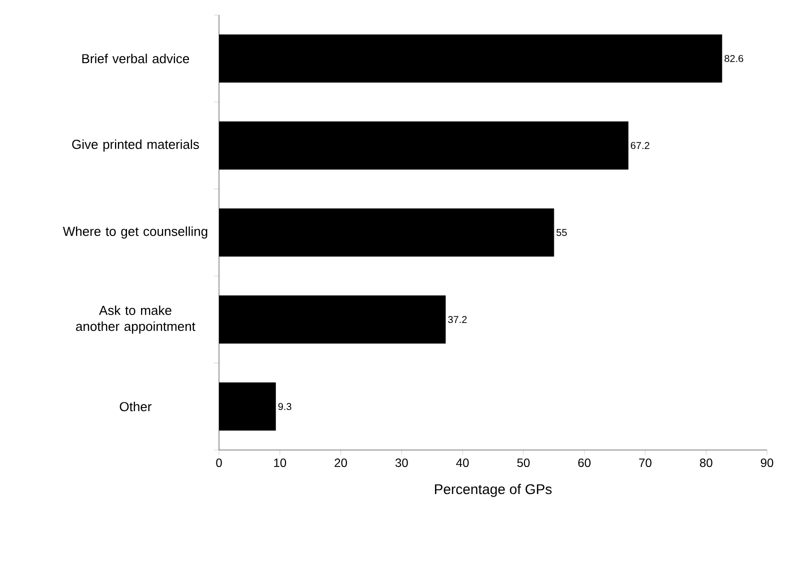  Describe the element at coordinates (136, 319) in the screenshot. I see `y-tick-label: Ask to make another appointment` at that location.